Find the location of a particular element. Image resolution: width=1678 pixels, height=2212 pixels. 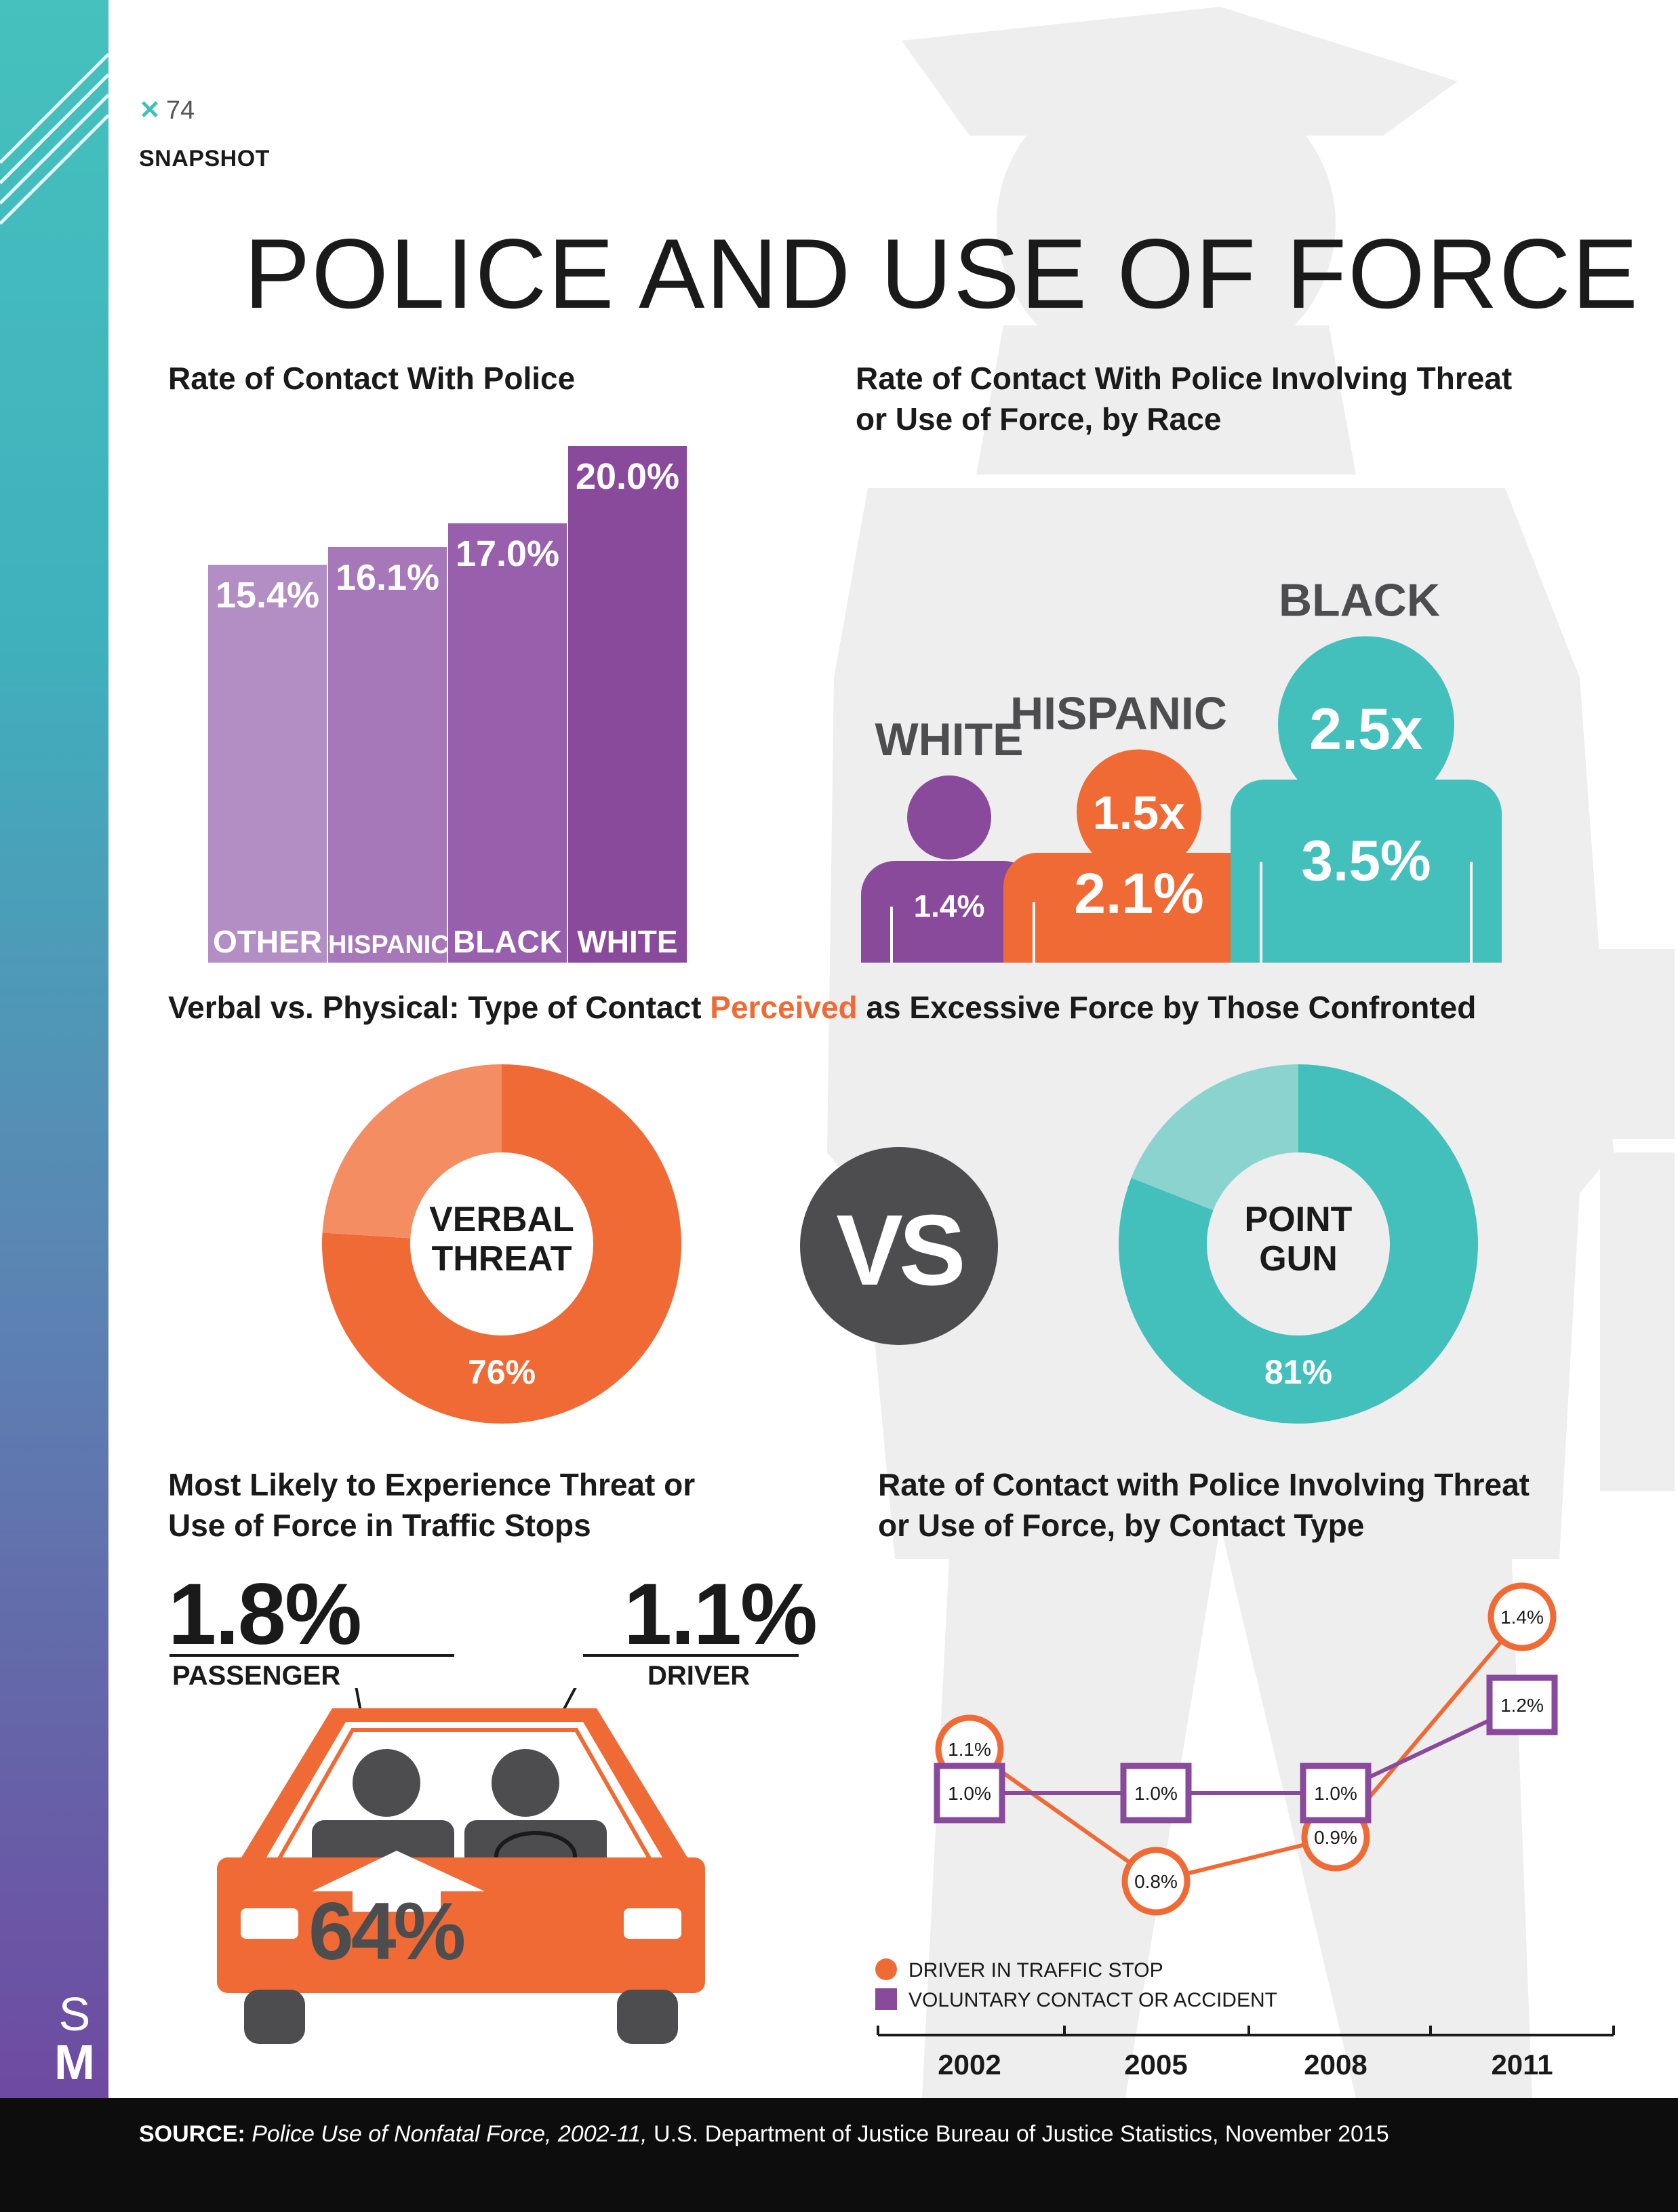

verbal-threat-label: VERBAL THREAT is located at coordinates (502, 1239).